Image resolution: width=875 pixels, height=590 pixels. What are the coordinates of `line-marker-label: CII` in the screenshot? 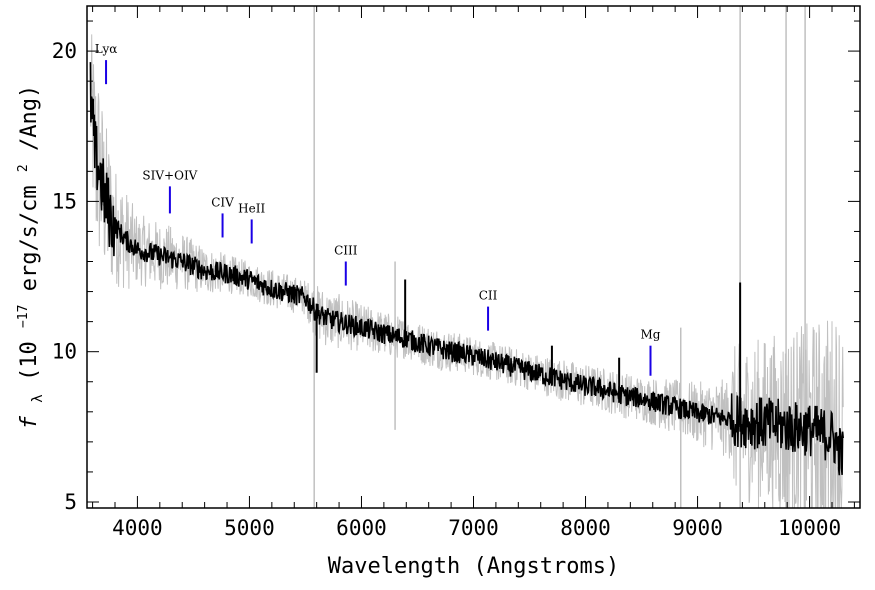 It's located at (488, 296).